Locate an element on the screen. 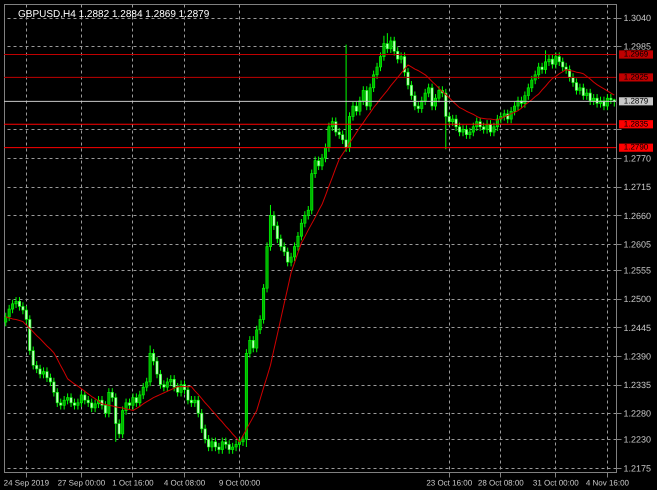 The width and height of the screenshot is (665, 499). y-tick-label: 1.2445 is located at coordinates (638, 327).